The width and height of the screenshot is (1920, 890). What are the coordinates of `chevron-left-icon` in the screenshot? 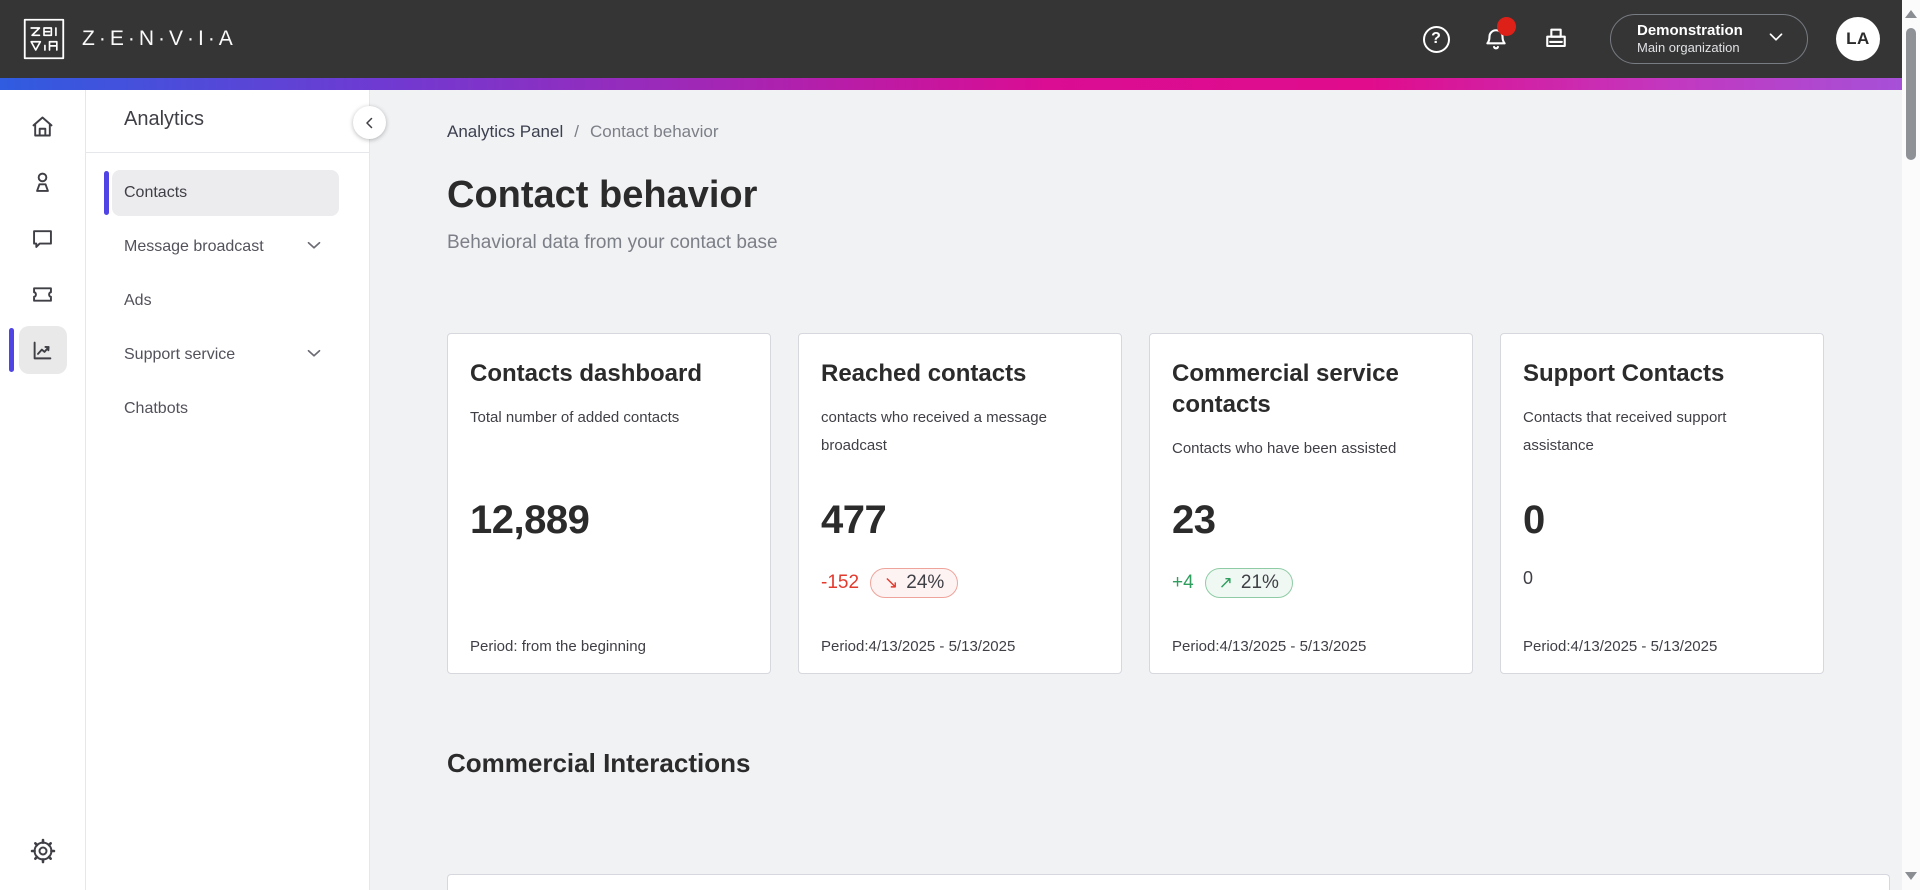 It's located at (368, 122).